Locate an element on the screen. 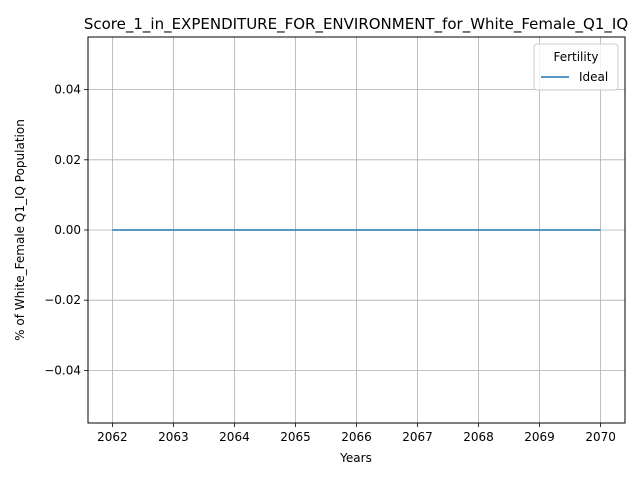 This screenshot has width=640, height=480. y-axis-ticks: −0.04 −0.02 0.00 0.02 0.04 is located at coordinates (66, 230).